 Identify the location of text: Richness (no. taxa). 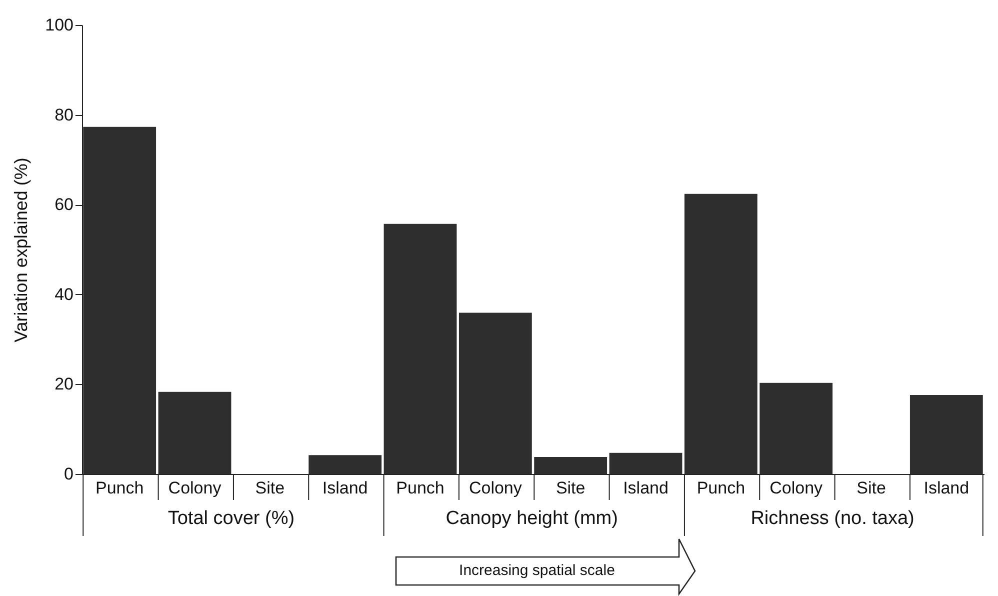
(832, 518).